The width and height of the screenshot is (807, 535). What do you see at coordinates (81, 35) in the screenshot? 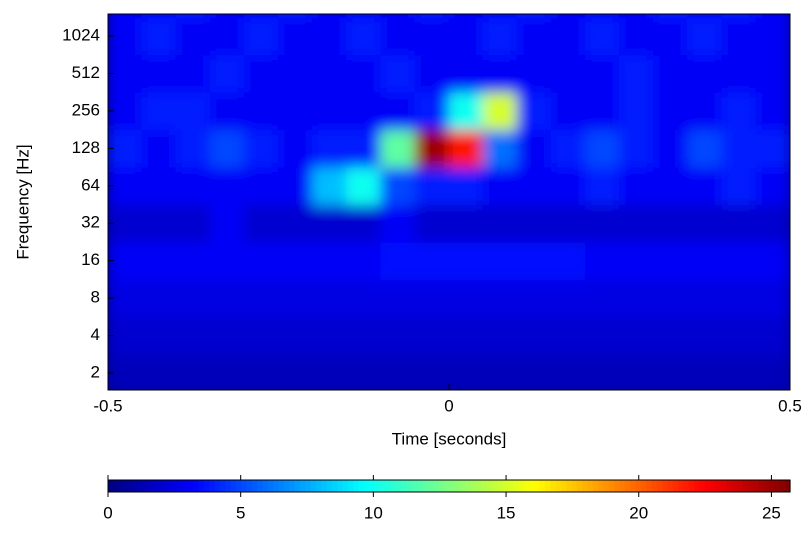
I see `y-tick-label: 1024` at bounding box center [81, 35].